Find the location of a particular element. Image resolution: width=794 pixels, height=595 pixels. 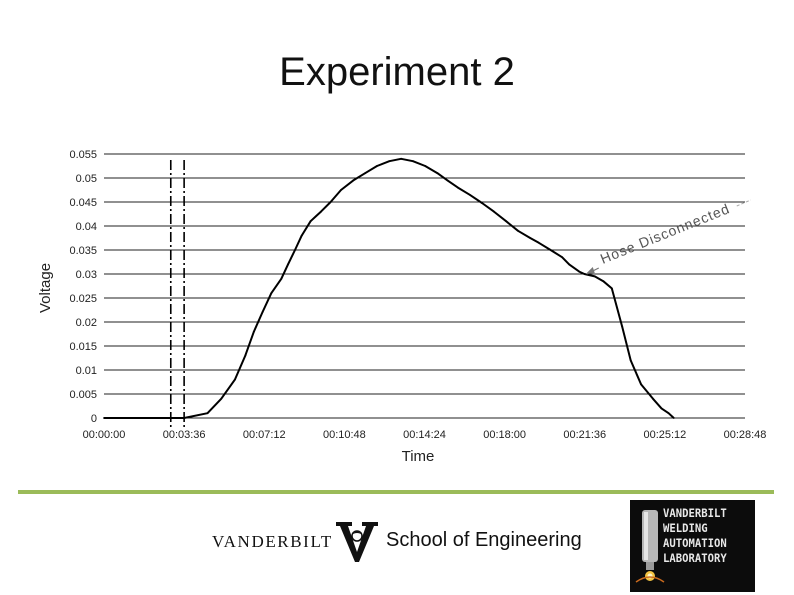

x-axis-label: Time is located at coordinates (418, 456).